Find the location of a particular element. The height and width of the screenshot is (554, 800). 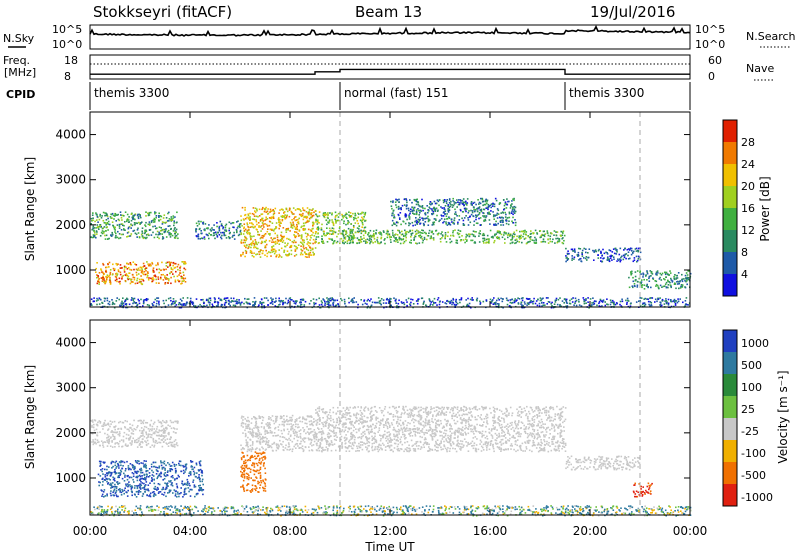

power-ylabel: Slant Range [km] is located at coordinates (30, 209).